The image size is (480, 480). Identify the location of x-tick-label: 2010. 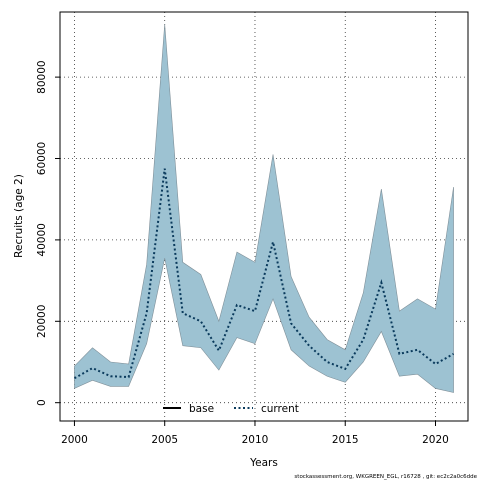
(255, 440).